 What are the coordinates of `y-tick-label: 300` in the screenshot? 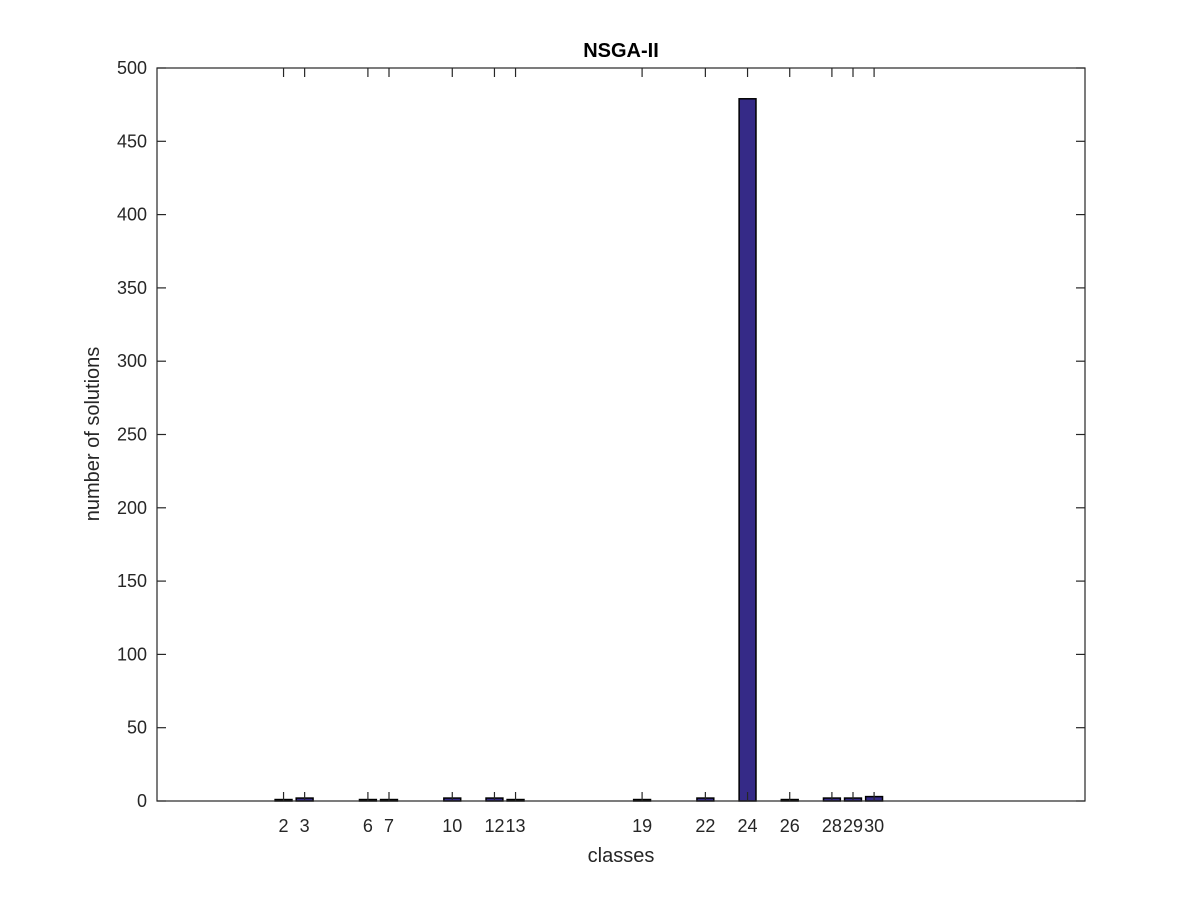 It's located at (132, 361).